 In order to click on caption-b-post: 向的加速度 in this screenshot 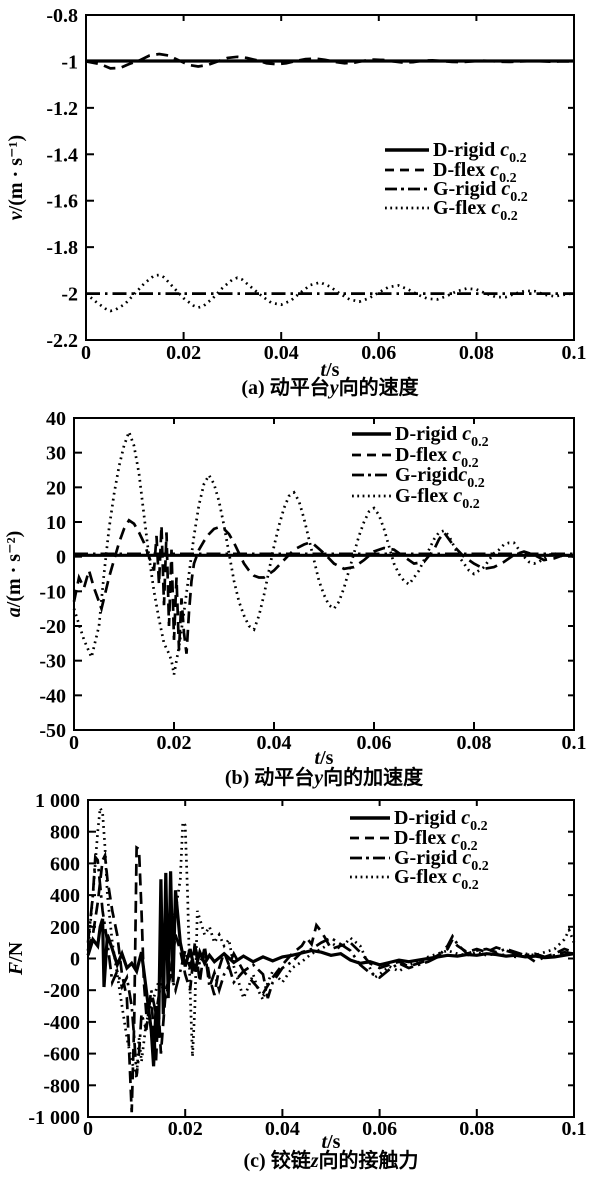, I will do `click(373, 778)`.